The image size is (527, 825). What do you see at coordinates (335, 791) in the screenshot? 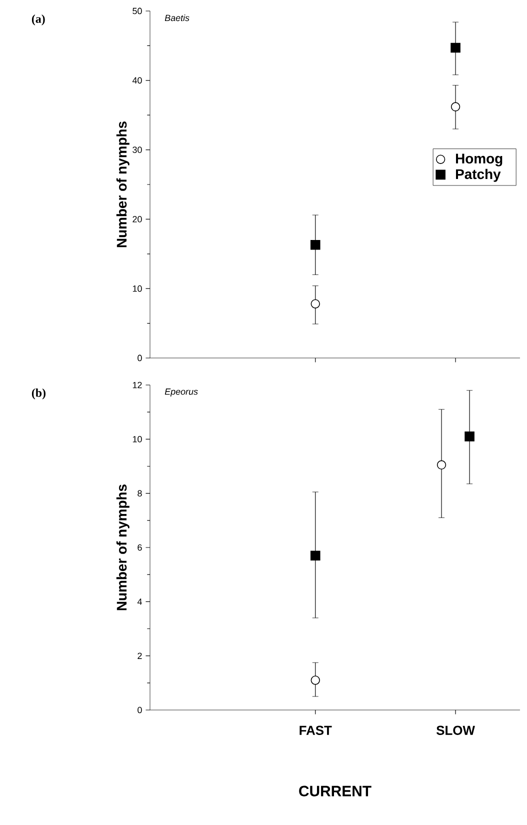
I see `x-axis-title: CURRENT` at bounding box center [335, 791].